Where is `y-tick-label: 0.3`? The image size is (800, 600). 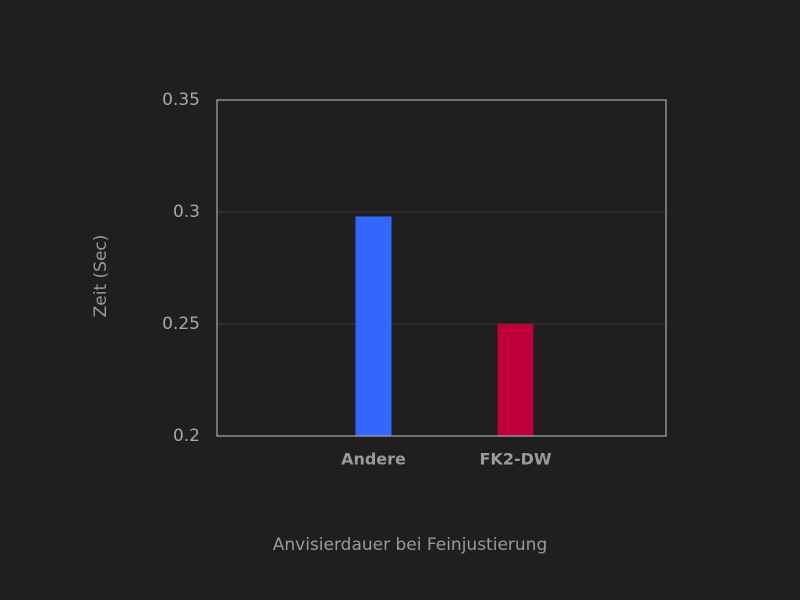
y-tick-label: 0.3 is located at coordinates (186, 212).